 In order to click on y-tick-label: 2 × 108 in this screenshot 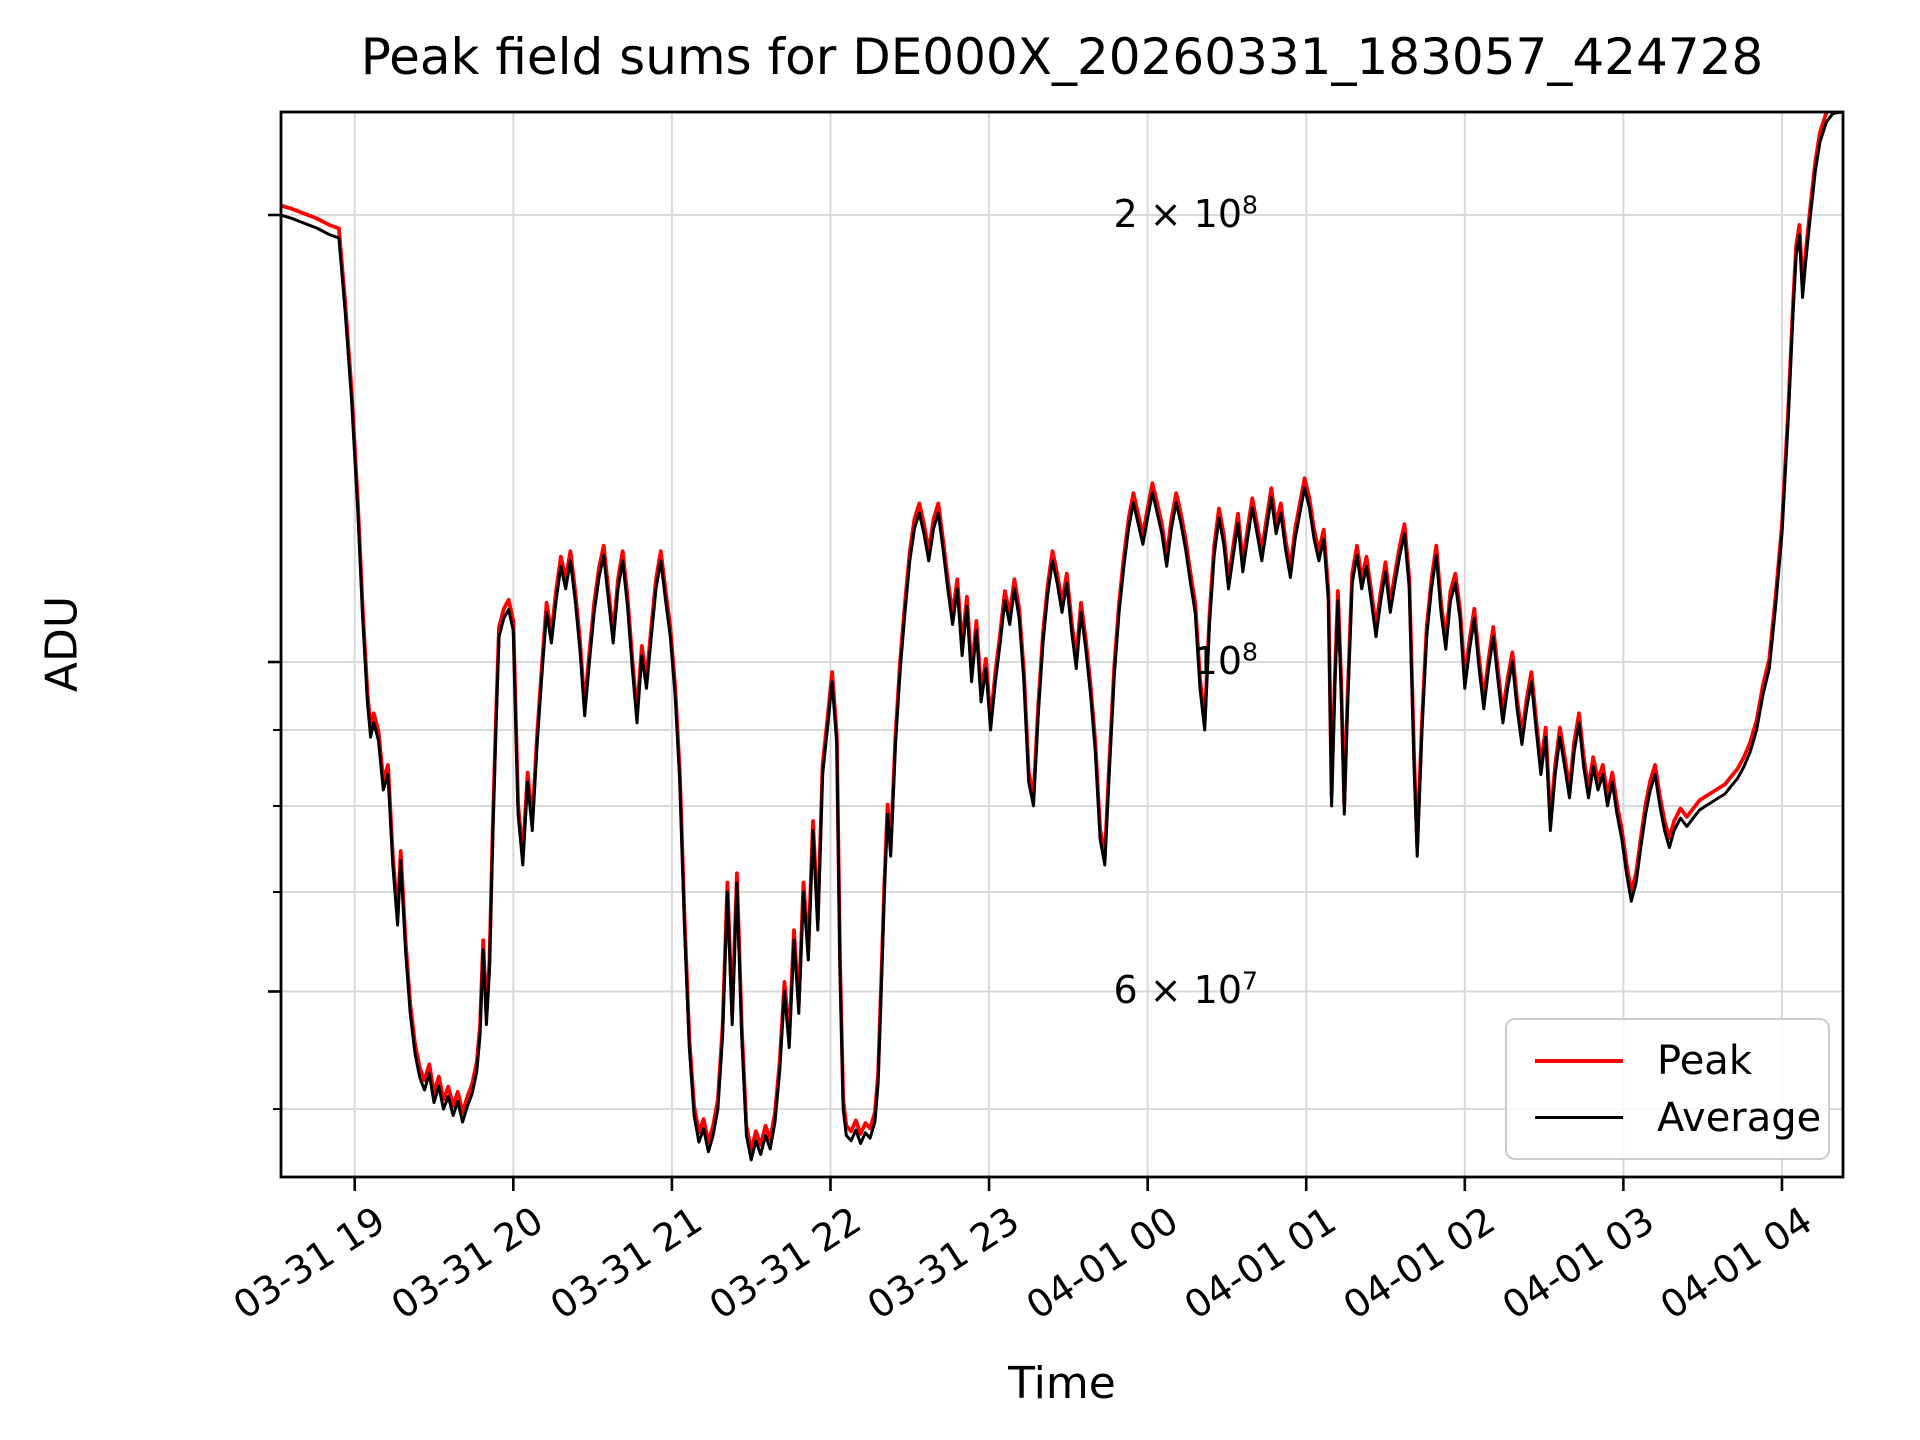, I will do `click(1186, 213)`.